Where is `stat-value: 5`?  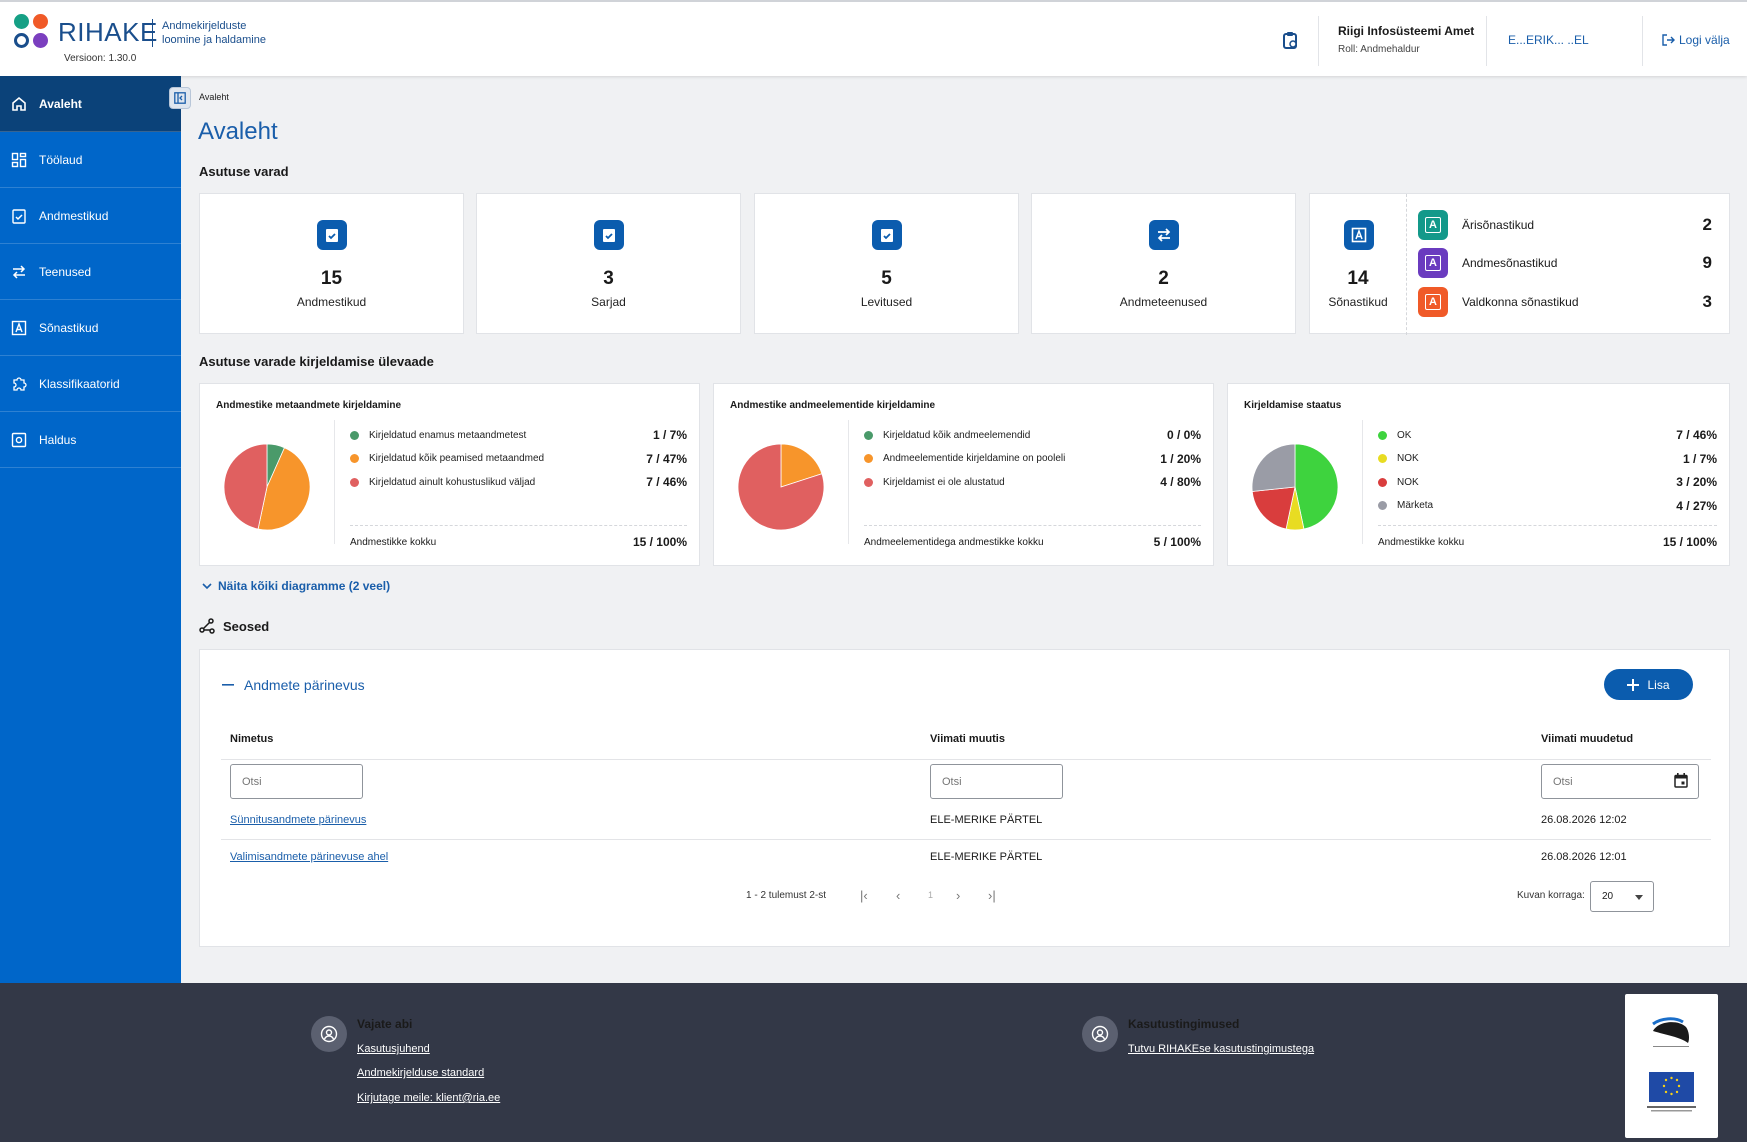
stat-value: 5 is located at coordinates (886, 278).